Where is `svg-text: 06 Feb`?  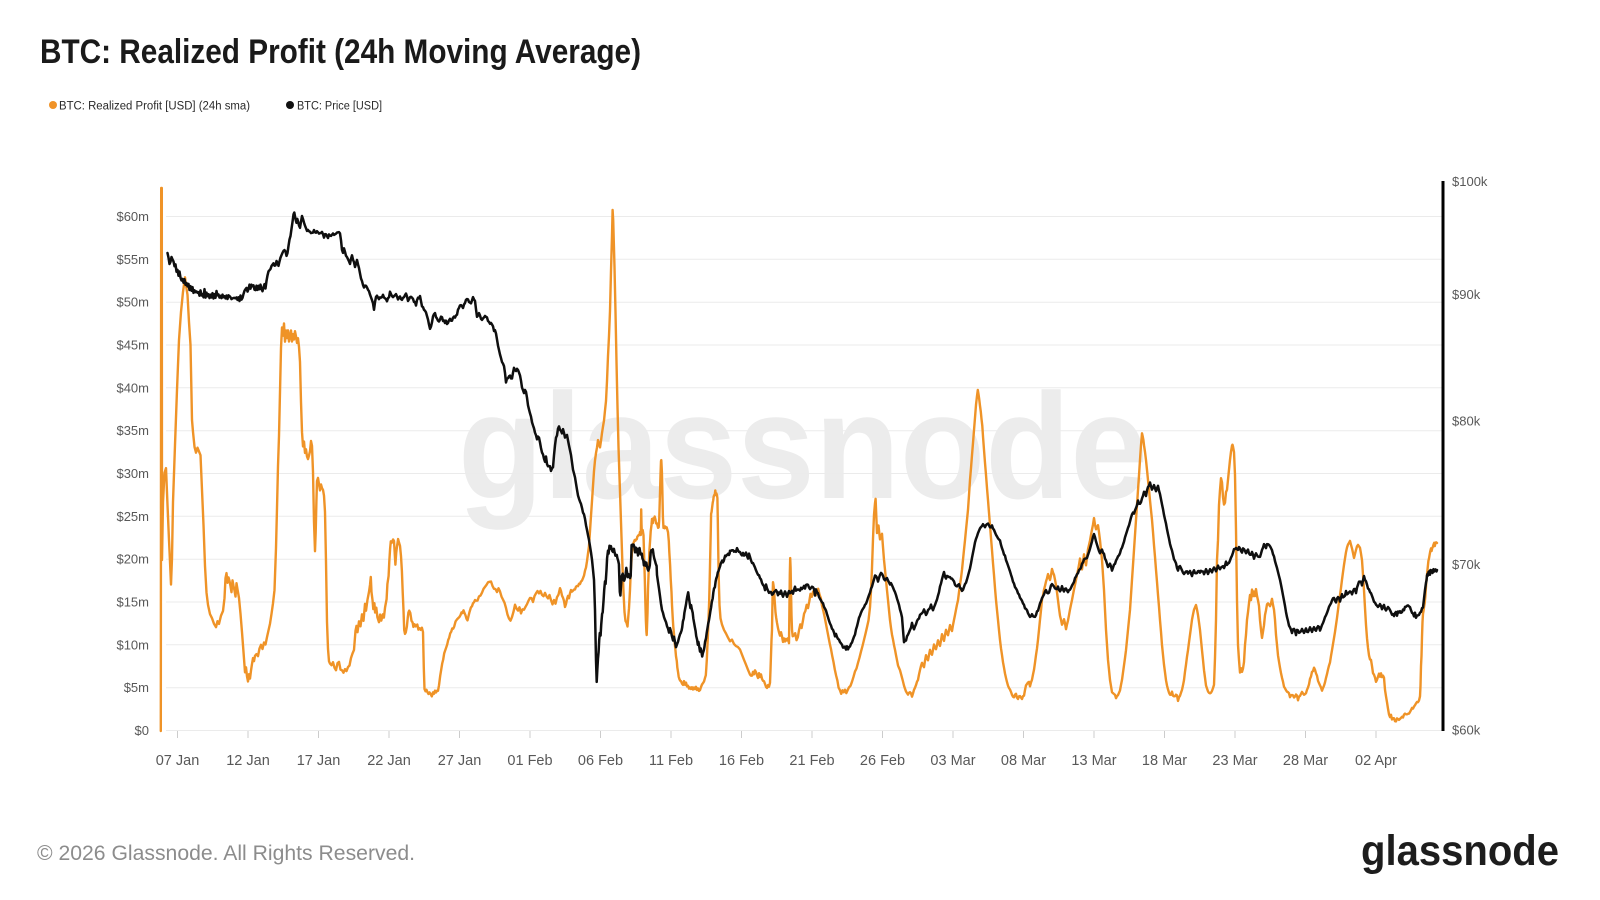 svg-text: 06 Feb is located at coordinates (600, 761).